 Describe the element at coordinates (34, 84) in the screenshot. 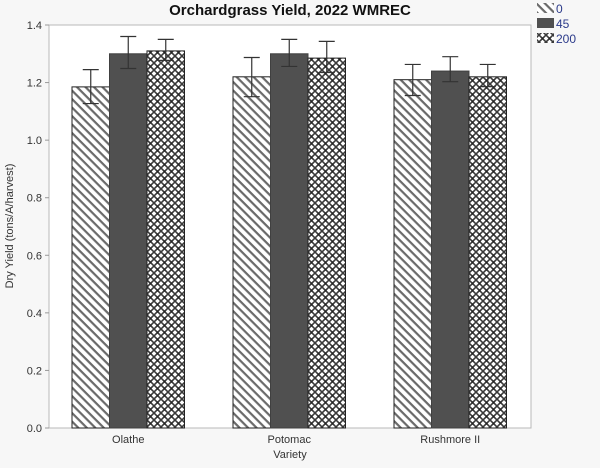

I see `y-tick-label: 1.2` at that location.